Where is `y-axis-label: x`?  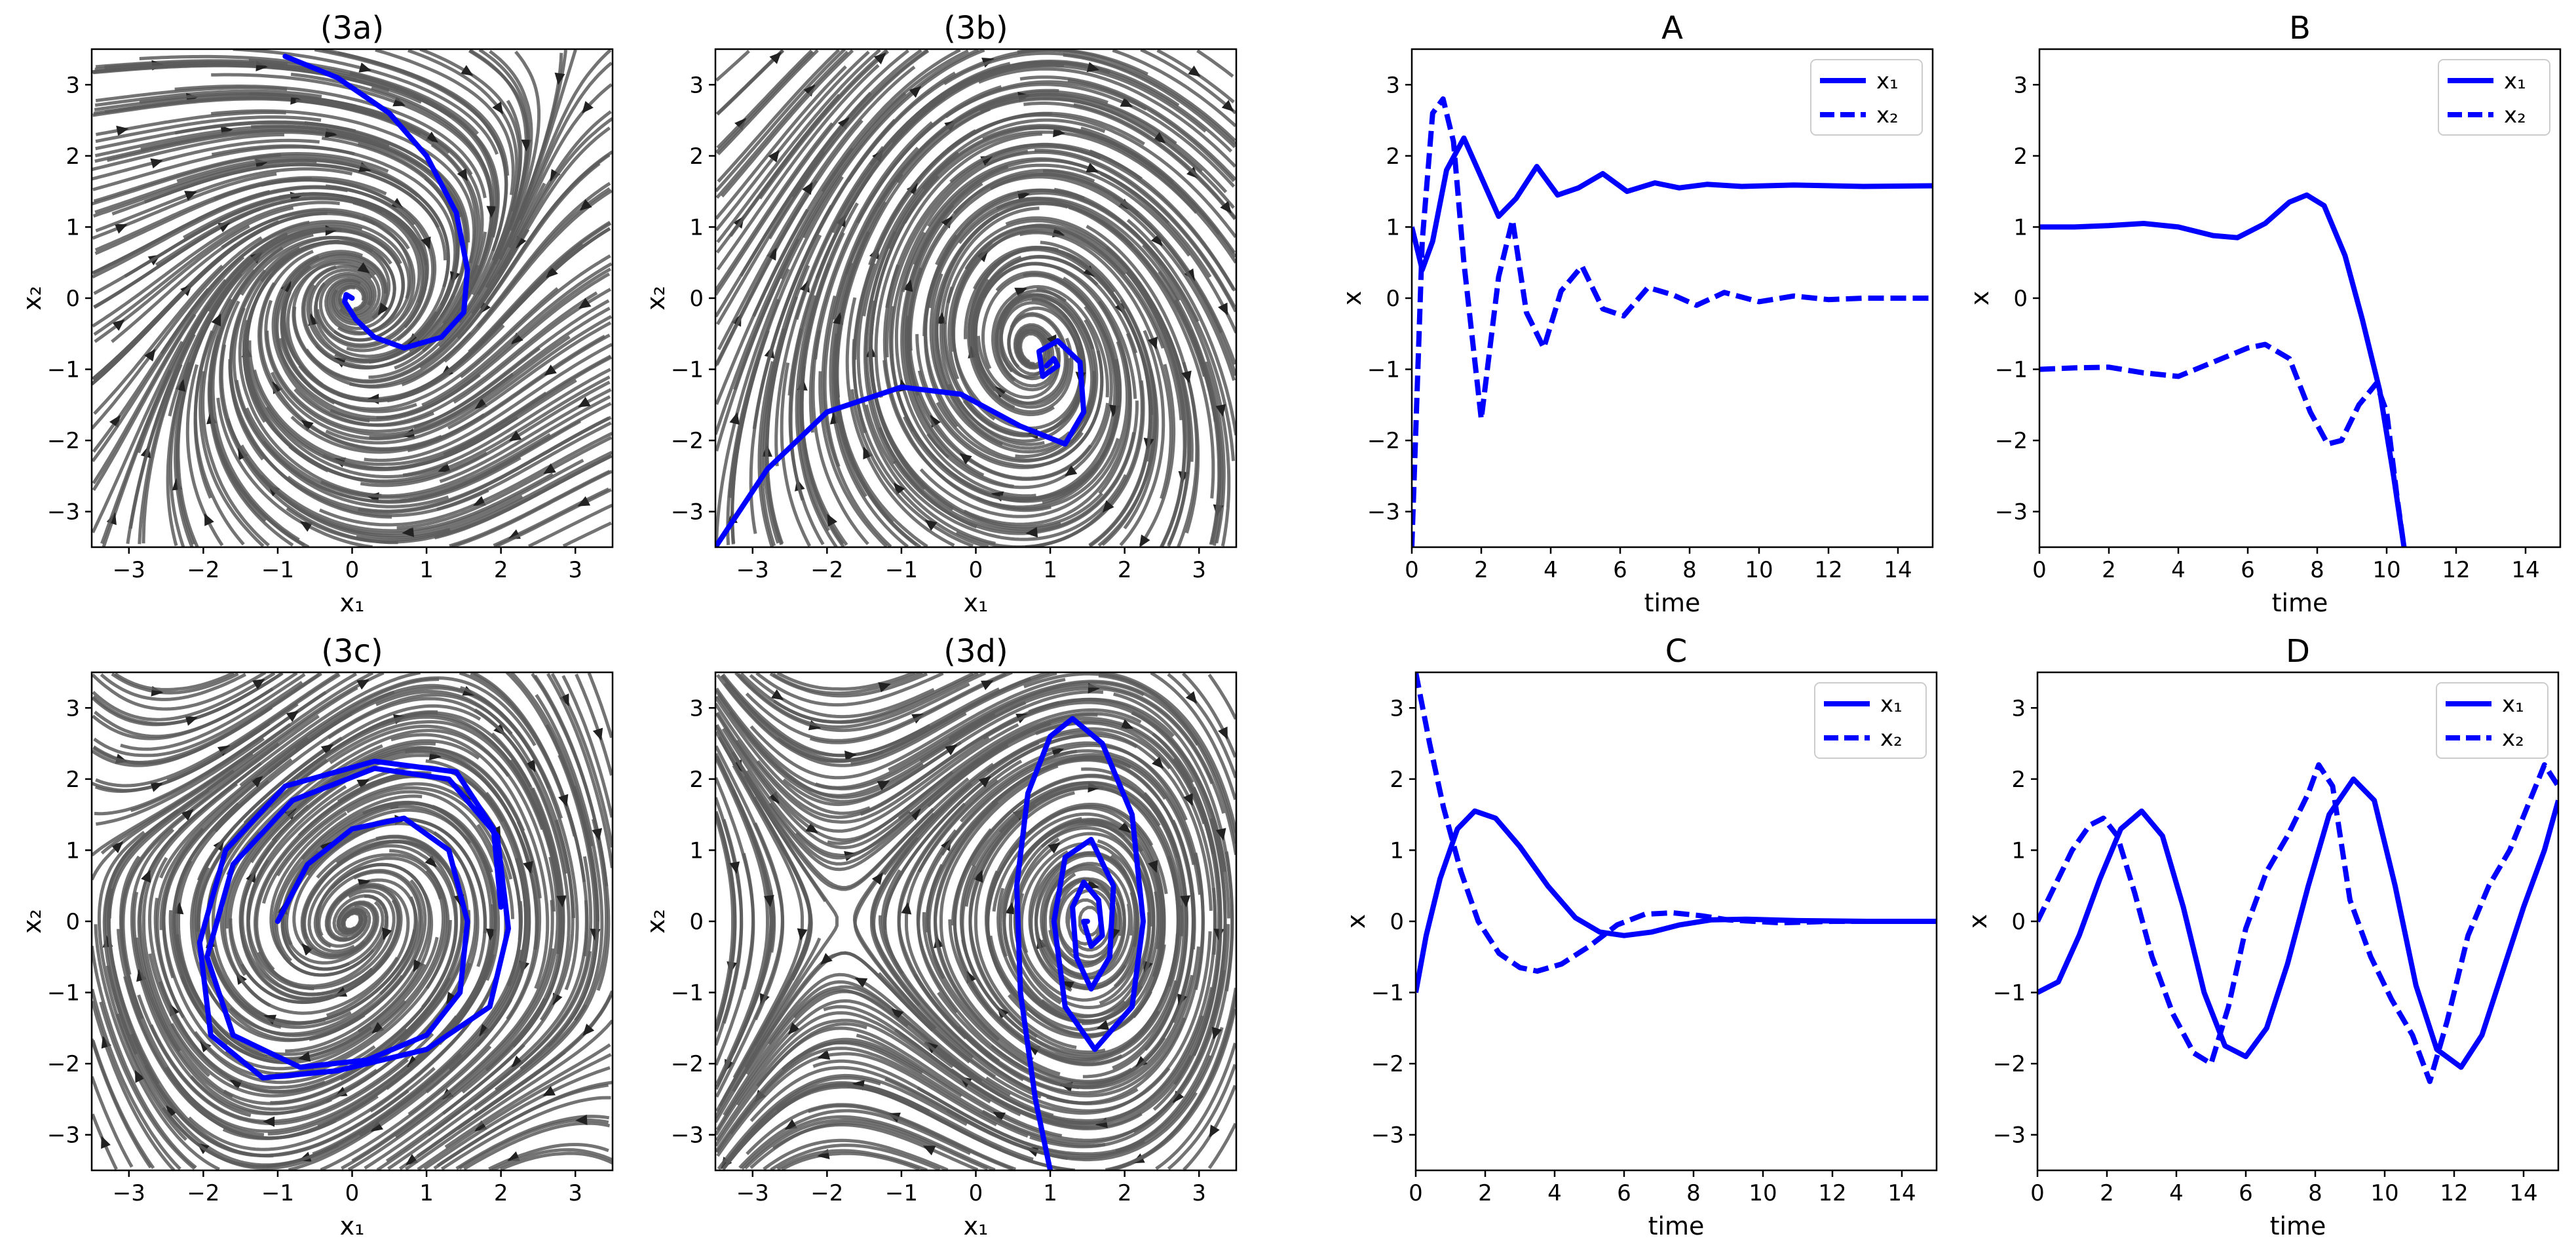
y-axis-label: x is located at coordinates (1978, 921).